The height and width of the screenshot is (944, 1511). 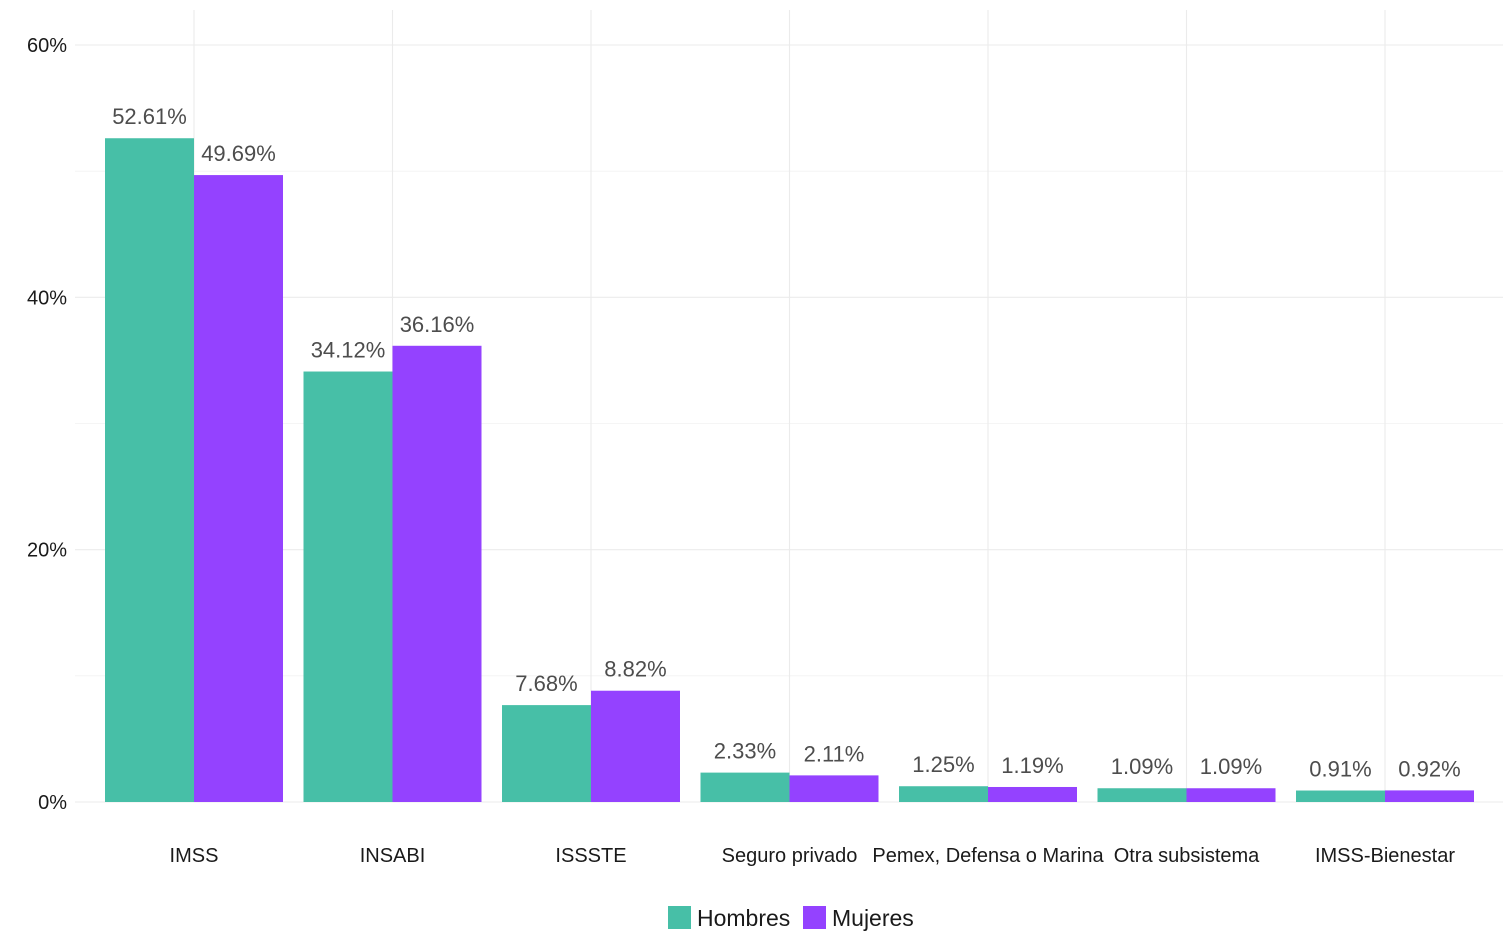 I want to click on y-tick-label: 20%, so click(x=47, y=551).